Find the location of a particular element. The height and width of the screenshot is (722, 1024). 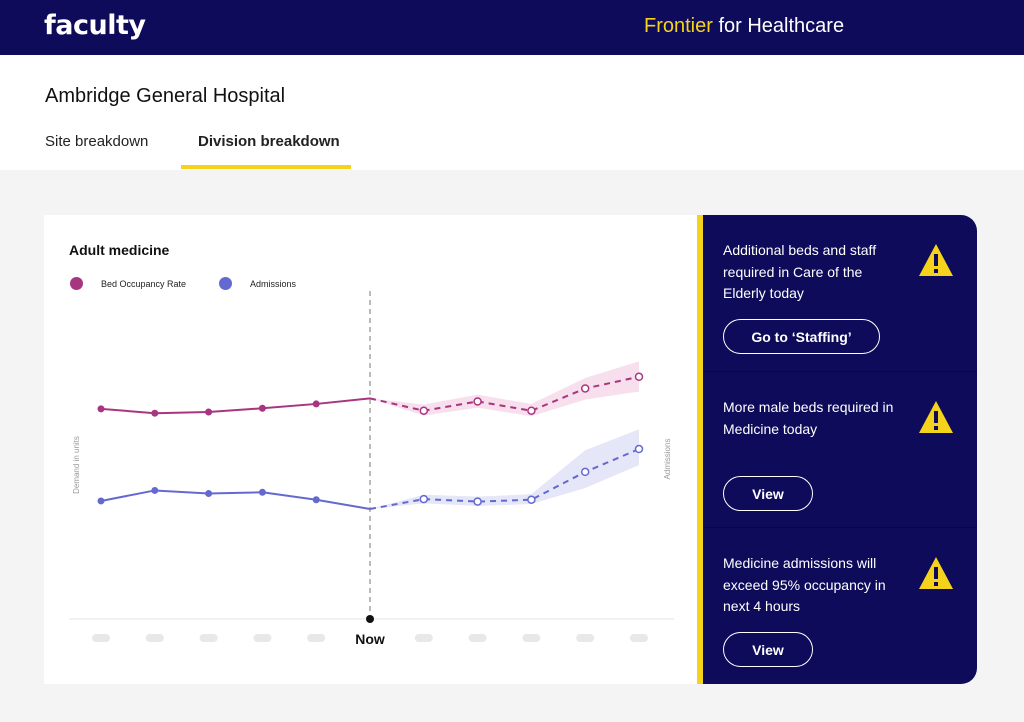

legend-label-occupancy: Bed Occupancy Rate is located at coordinates (144, 283).